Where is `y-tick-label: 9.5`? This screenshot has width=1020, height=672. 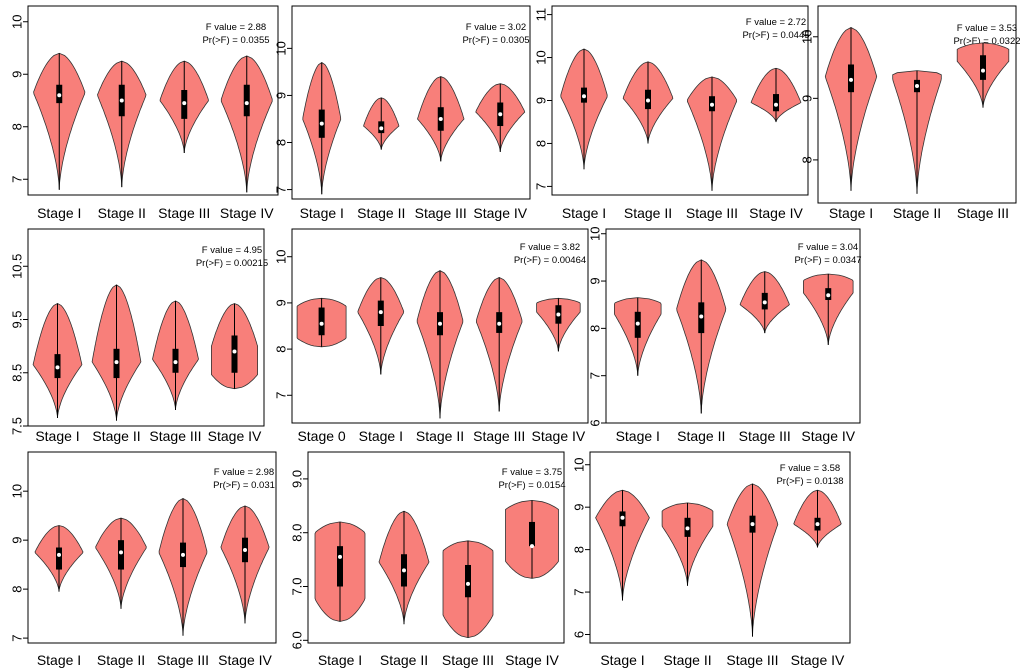
y-tick-label: 9.5 is located at coordinates (16, 319).